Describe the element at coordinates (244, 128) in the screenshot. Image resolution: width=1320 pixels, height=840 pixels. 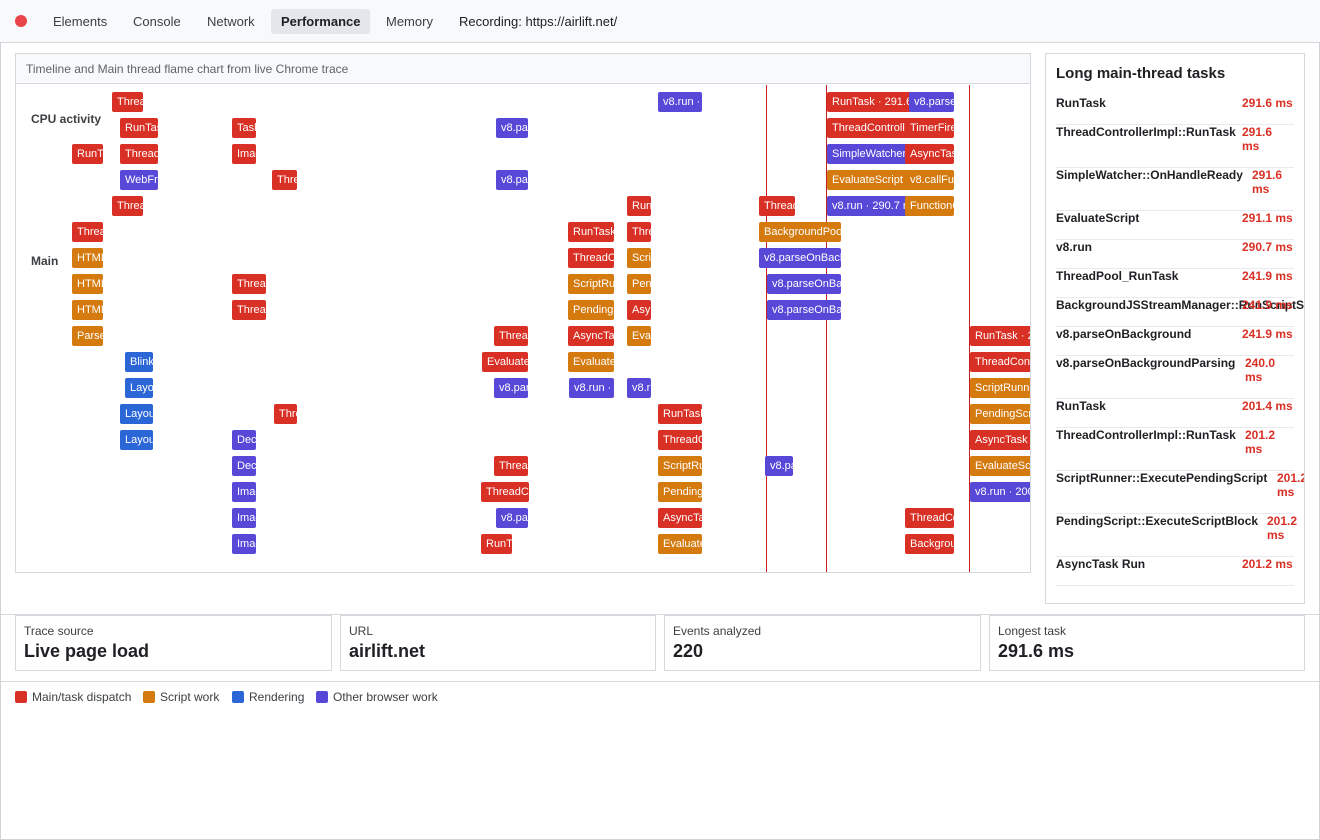
I see `flame-block: Task` at that location.